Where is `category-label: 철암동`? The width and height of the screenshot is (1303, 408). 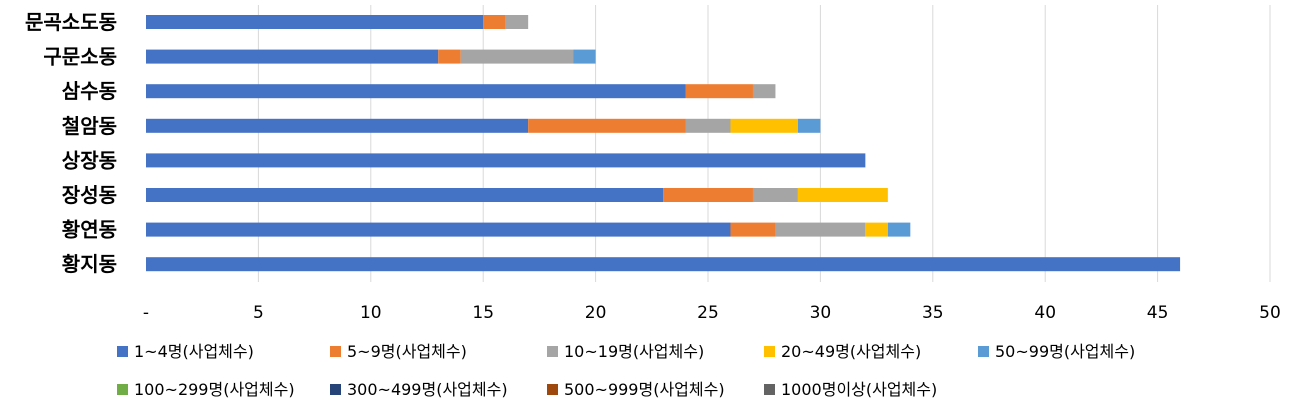 category-label: 철암동 is located at coordinates (89, 126).